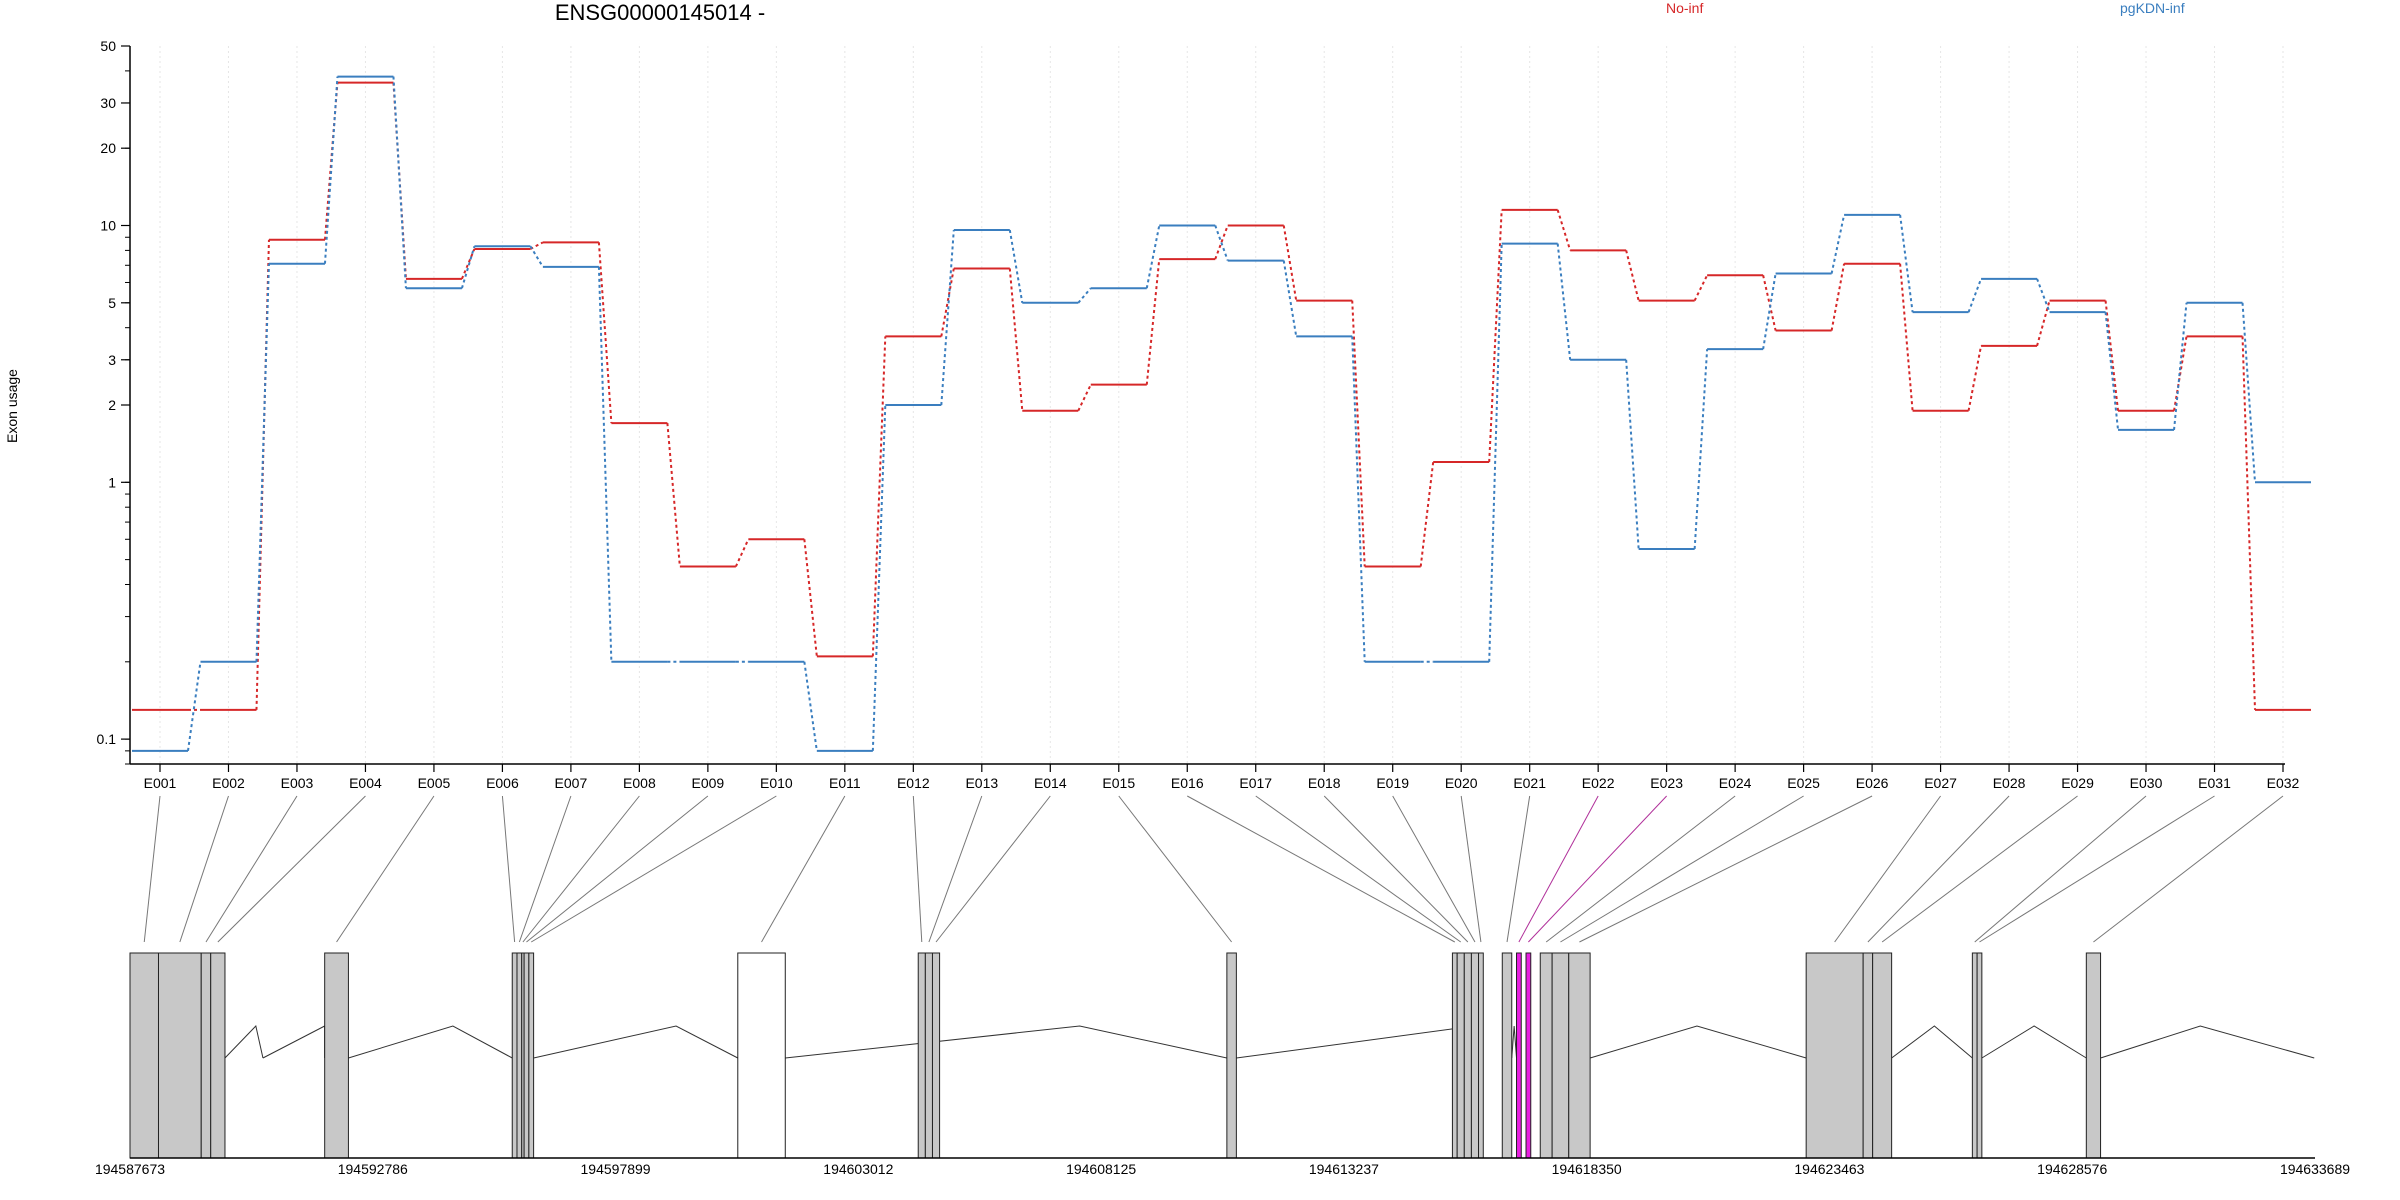 Image resolution: width=2400 pixels, height=1200 pixels. I want to click on y-tick-label: 10, so click(108, 226).